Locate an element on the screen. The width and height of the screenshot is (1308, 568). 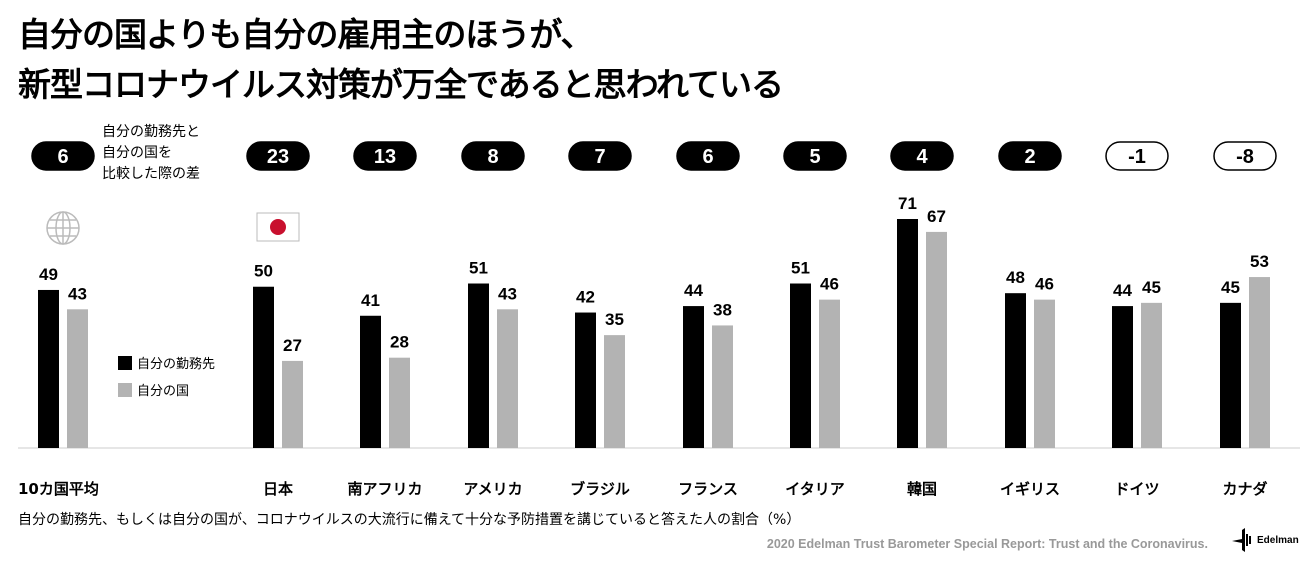
note-line: 自分の勤務先と is located at coordinates (151, 132).